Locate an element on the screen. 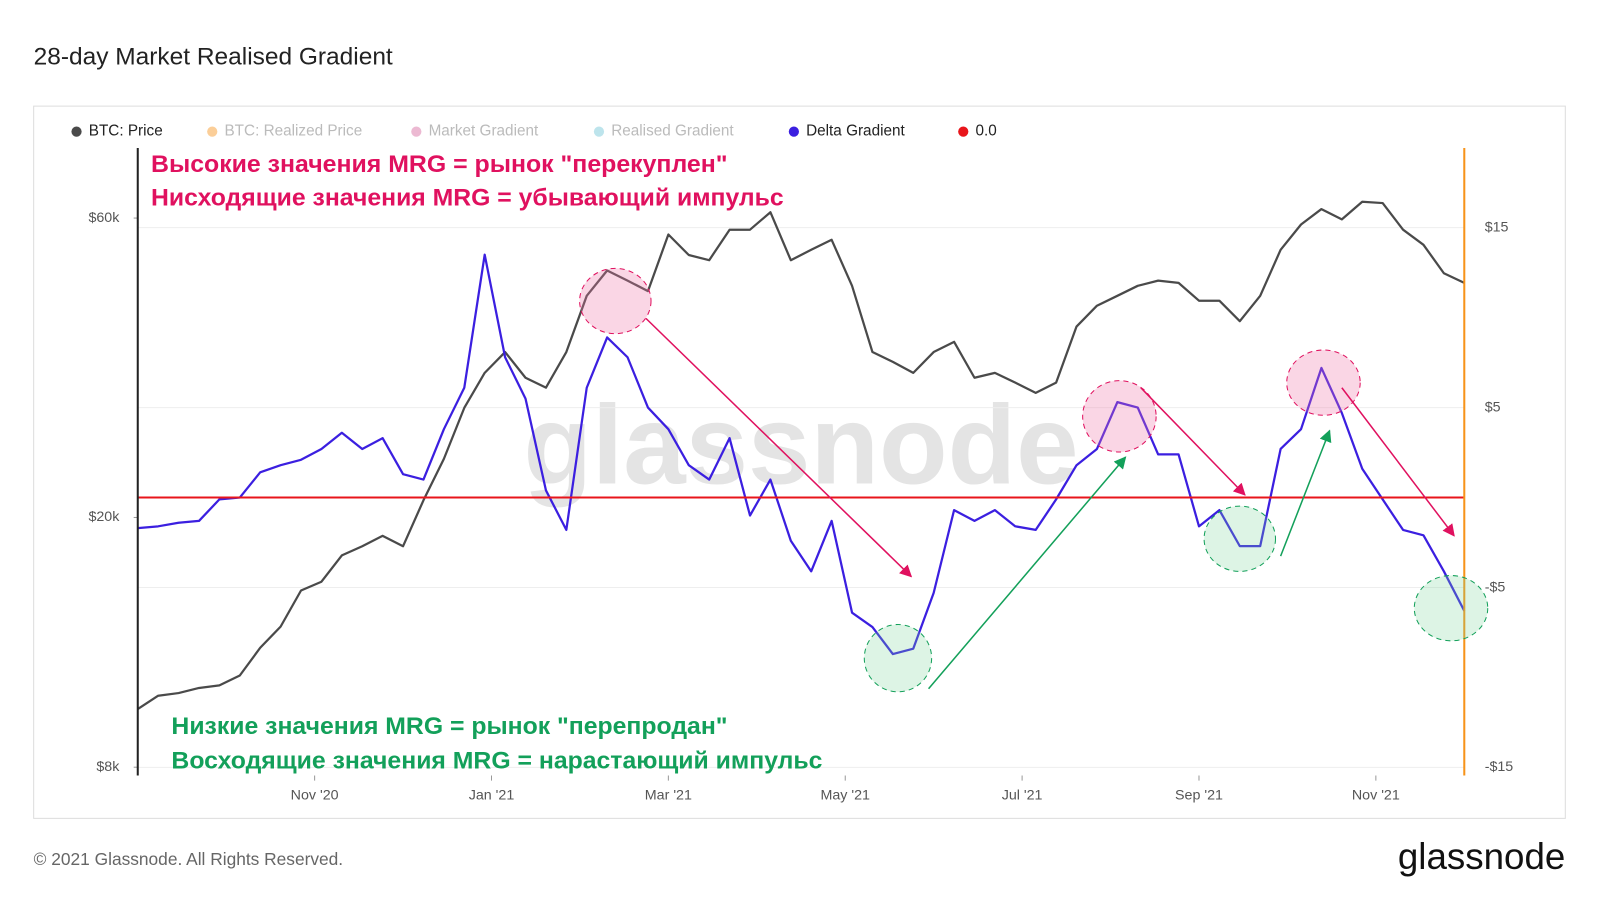 Image resolution: width=1600 pixels, height=900 pixels. x-tick-label: Sep '21 is located at coordinates (1199, 796).